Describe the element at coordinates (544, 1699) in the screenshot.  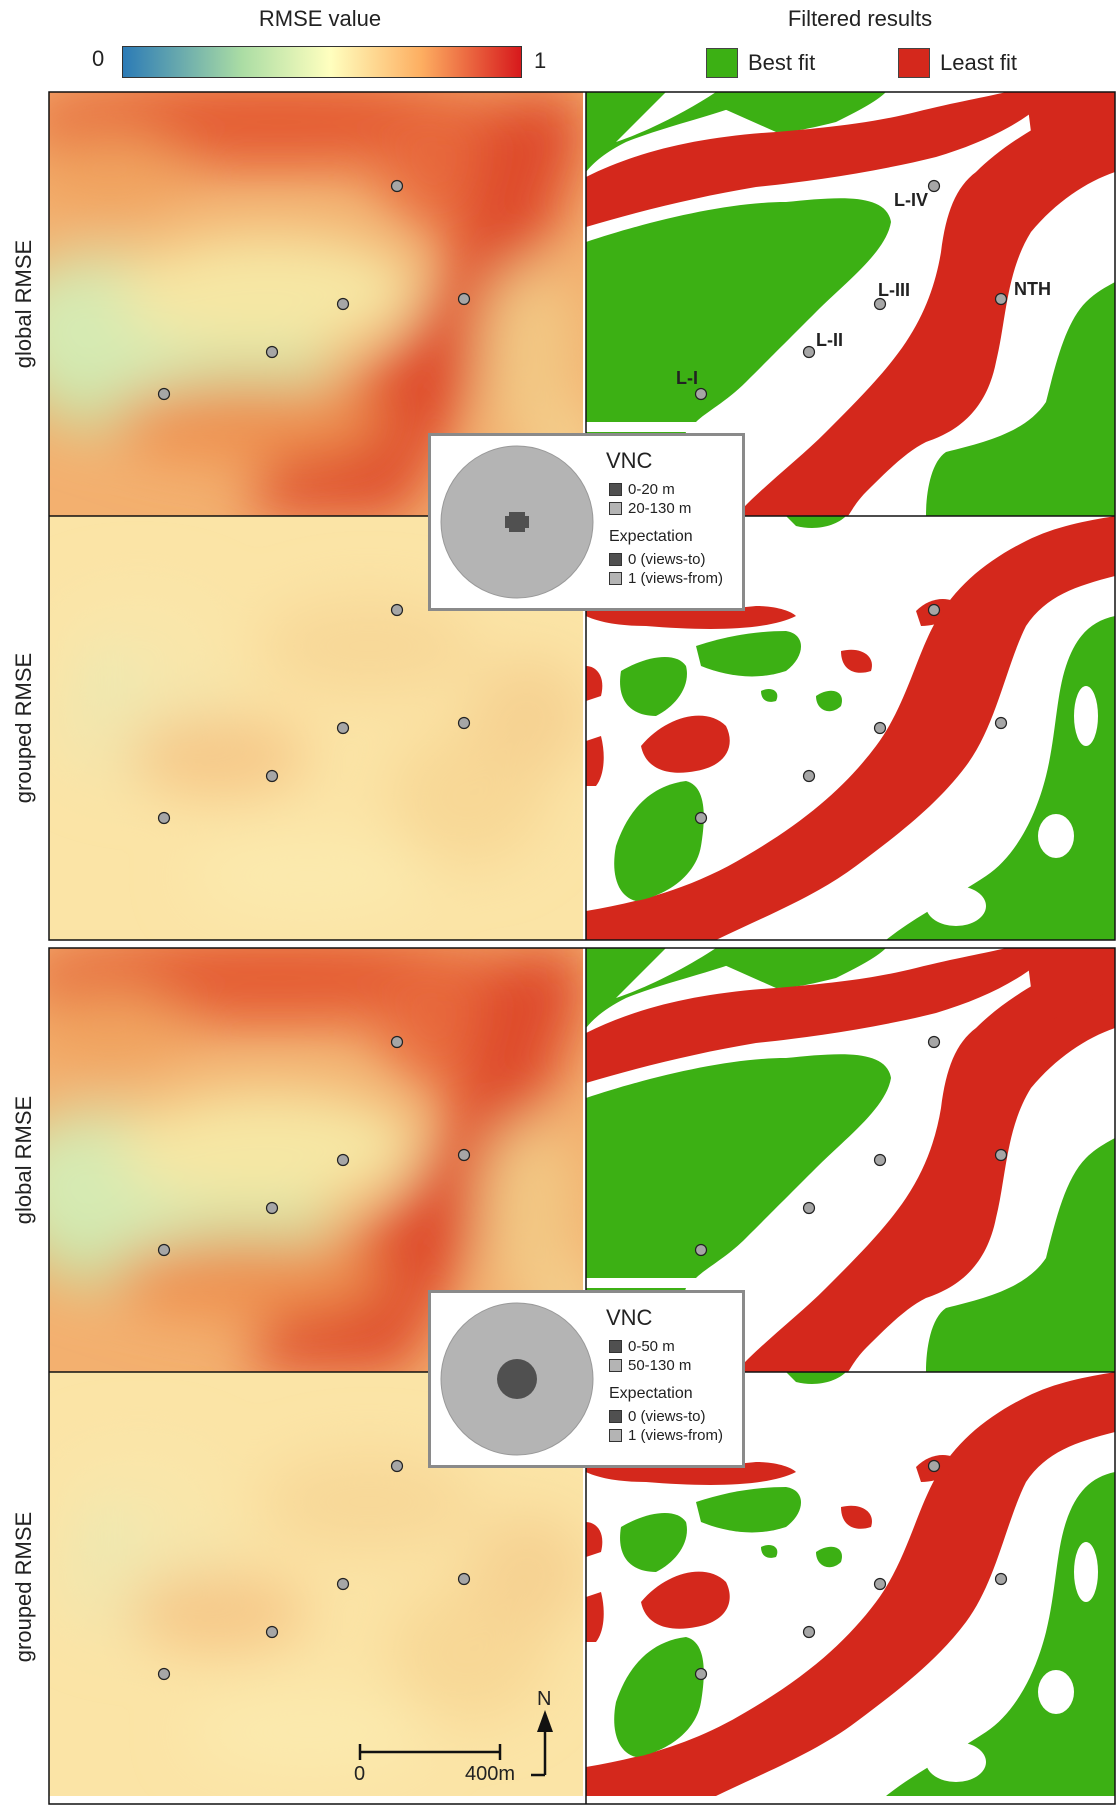
I see `north-label: N` at that location.